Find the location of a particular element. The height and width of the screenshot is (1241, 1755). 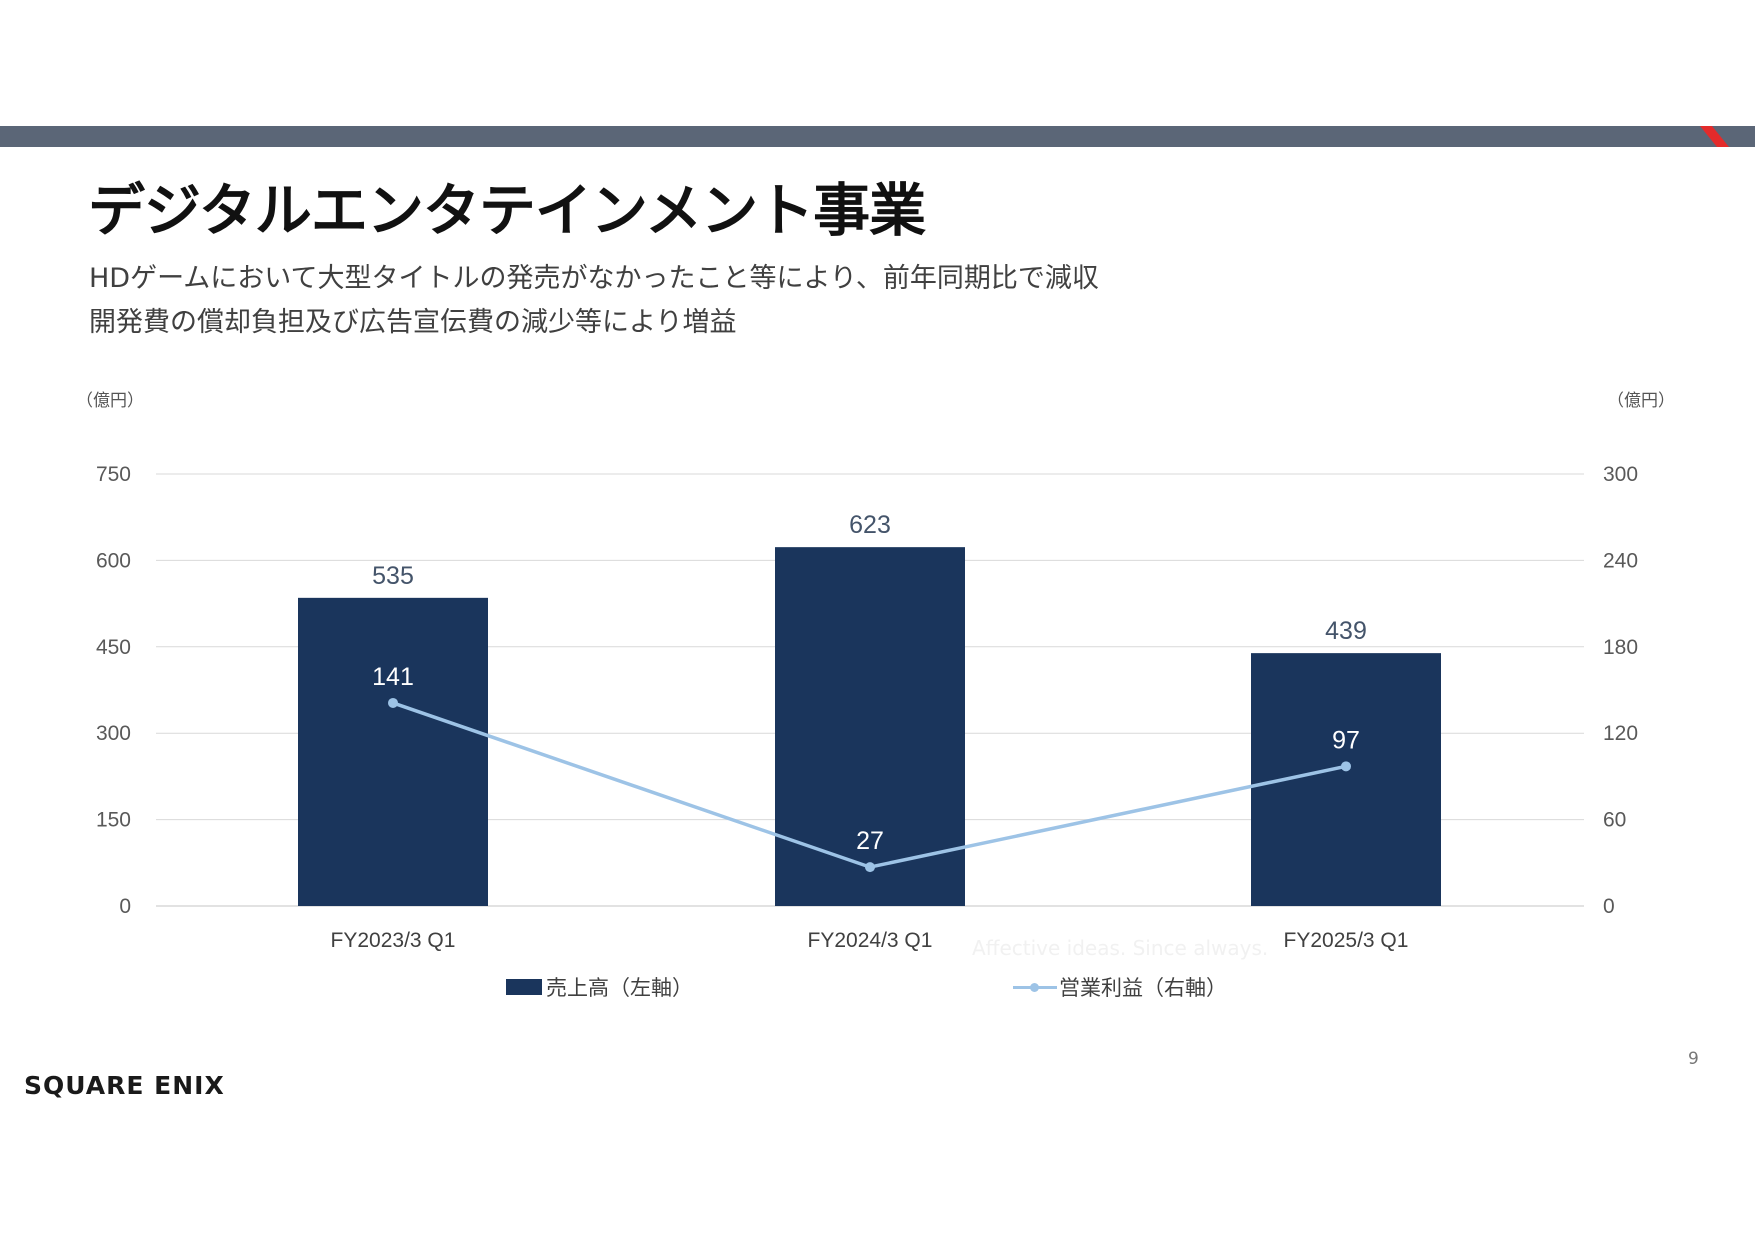

legend-operating-profit: 営業利益（右軸） is located at coordinates (1120, 987).